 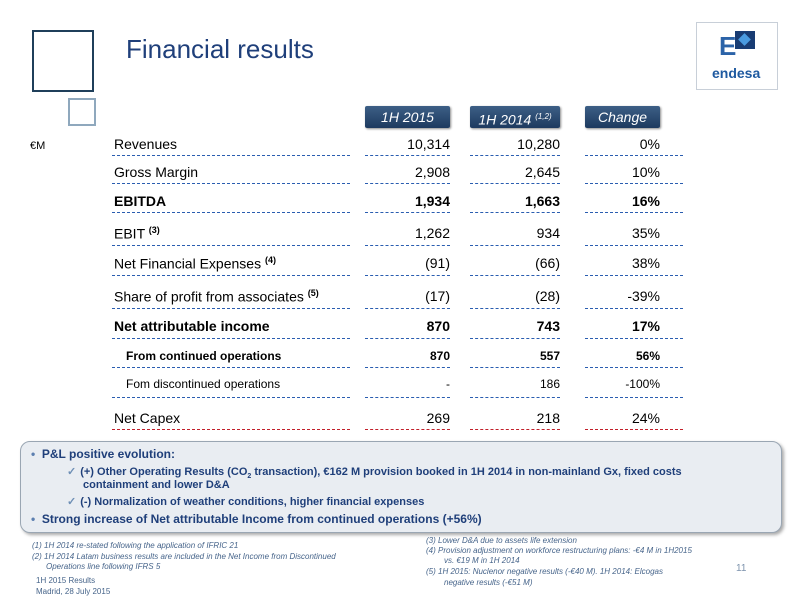 I want to click on summary-subpoint-1-cont: containment and lower D&A, so click(x=156, y=485).